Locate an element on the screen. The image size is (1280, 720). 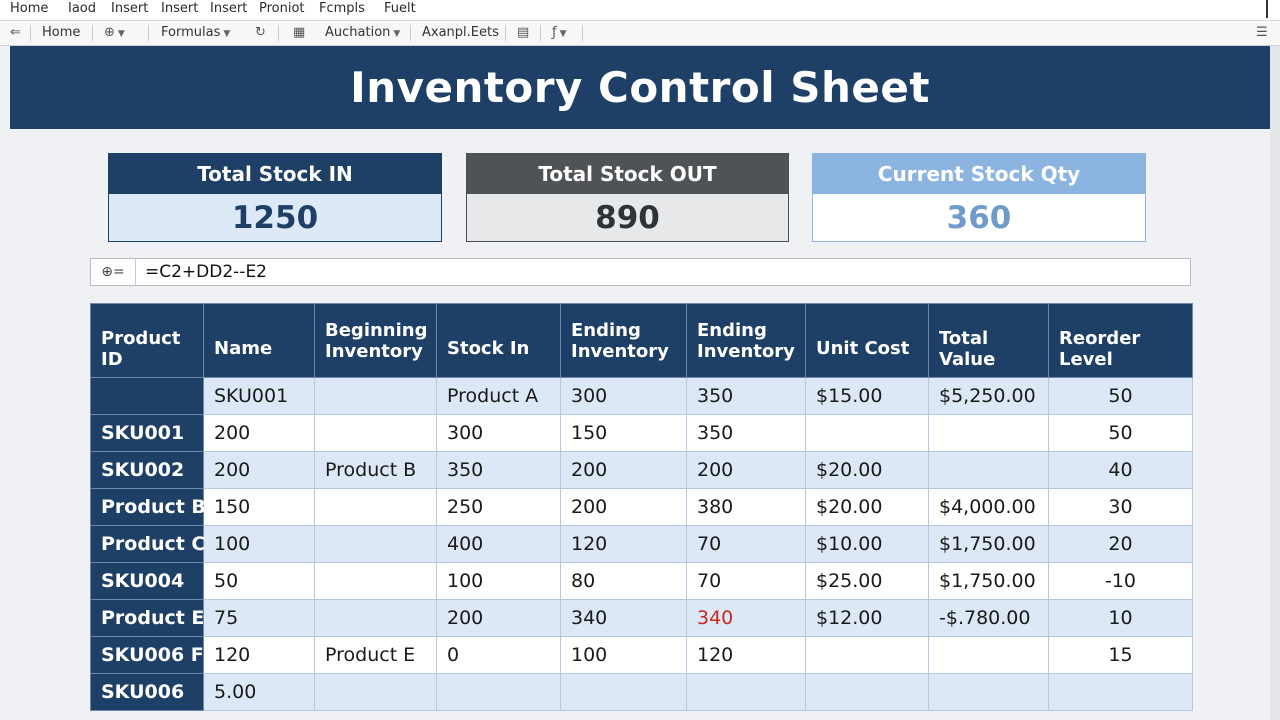
function-icon: ƒ ▼ is located at coordinates (559, 32).